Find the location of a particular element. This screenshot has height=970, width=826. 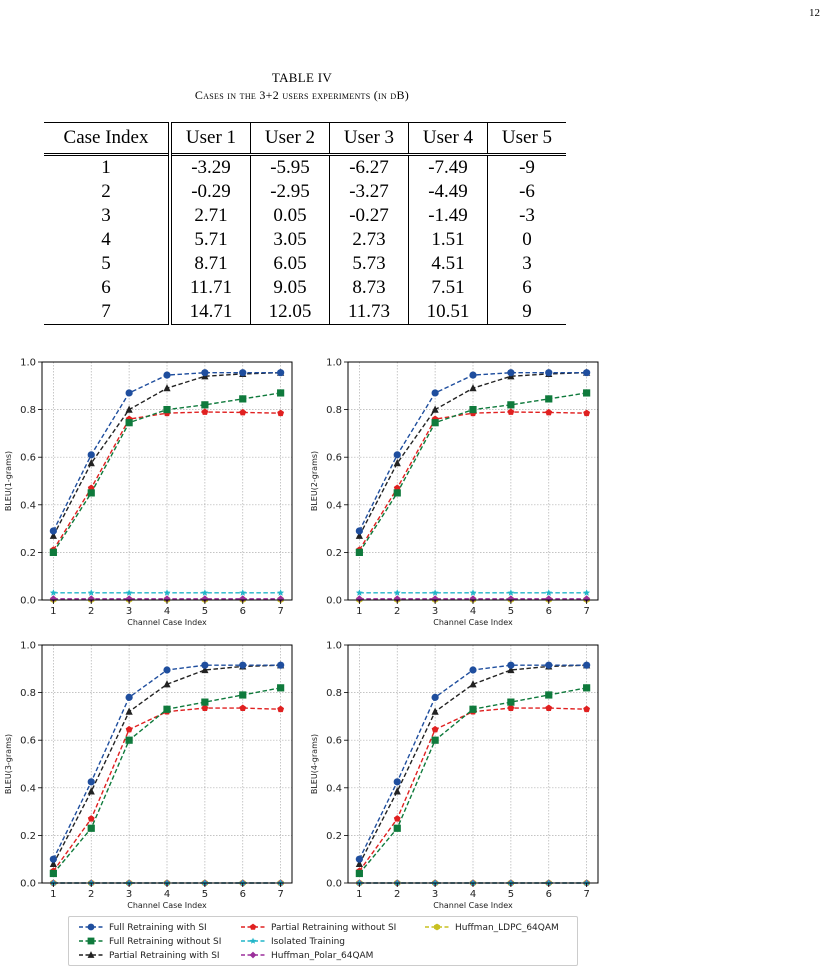

series-full-retraining-with-si is located at coordinates (167, 452).